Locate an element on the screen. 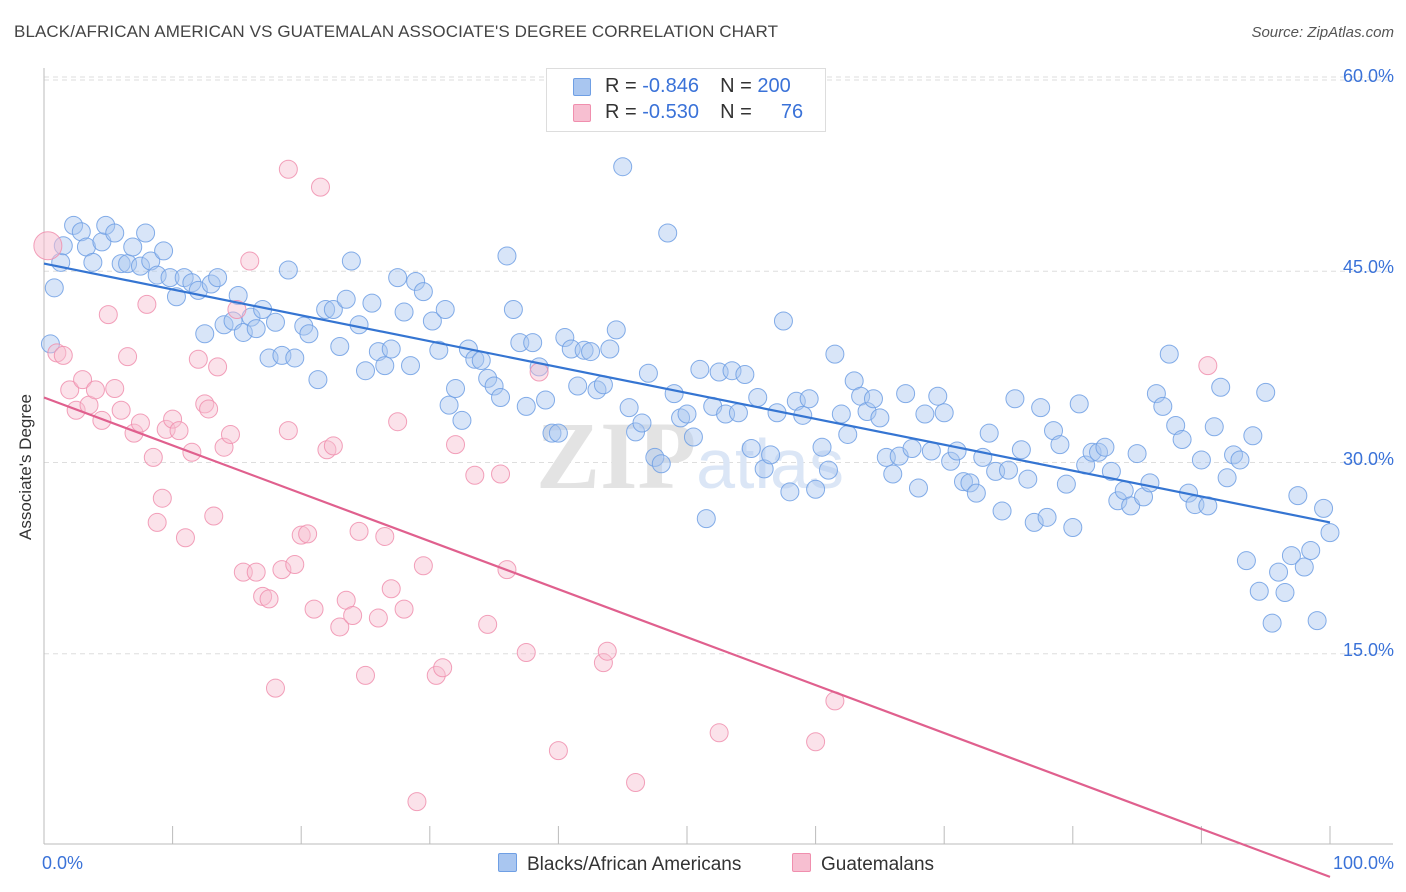 The width and height of the screenshot is (1406, 892). legend-swatch-pink is located at coordinates (801, 862).